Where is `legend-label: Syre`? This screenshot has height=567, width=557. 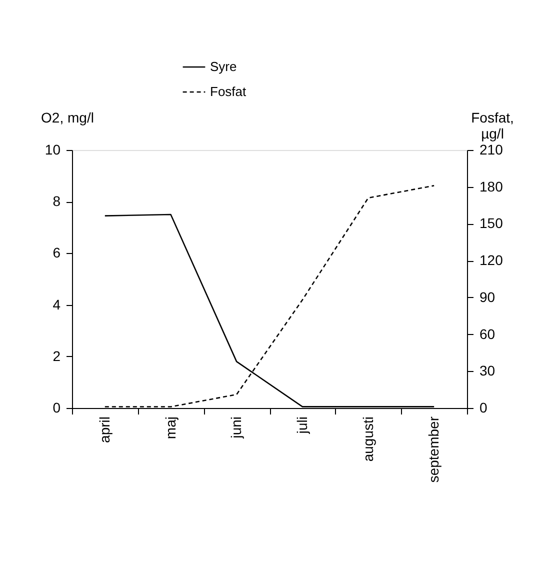
legend-label: Syre is located at coordinates (223, 66).